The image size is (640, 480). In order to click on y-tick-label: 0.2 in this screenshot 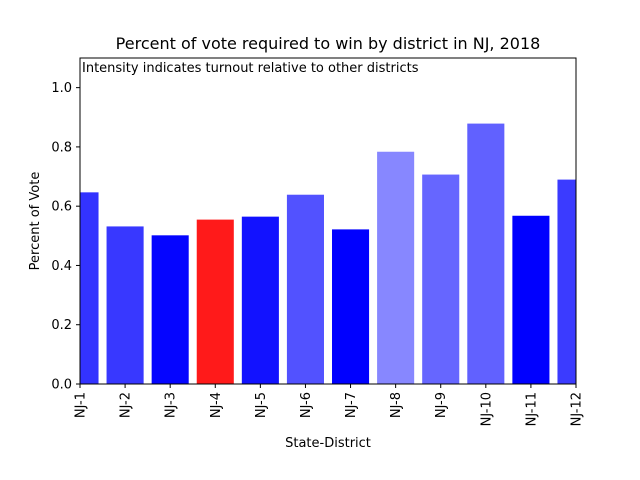, I will do `click(61, 325)`.